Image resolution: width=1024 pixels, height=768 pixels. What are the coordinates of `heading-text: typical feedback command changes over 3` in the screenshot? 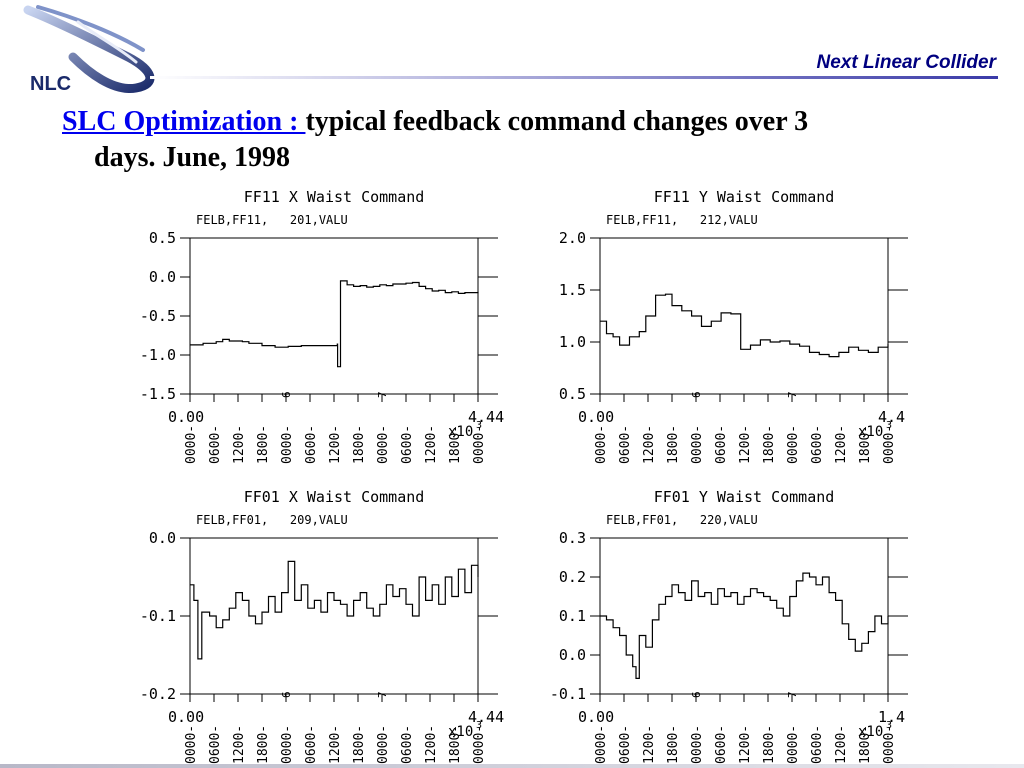 It's located at (557, 121).